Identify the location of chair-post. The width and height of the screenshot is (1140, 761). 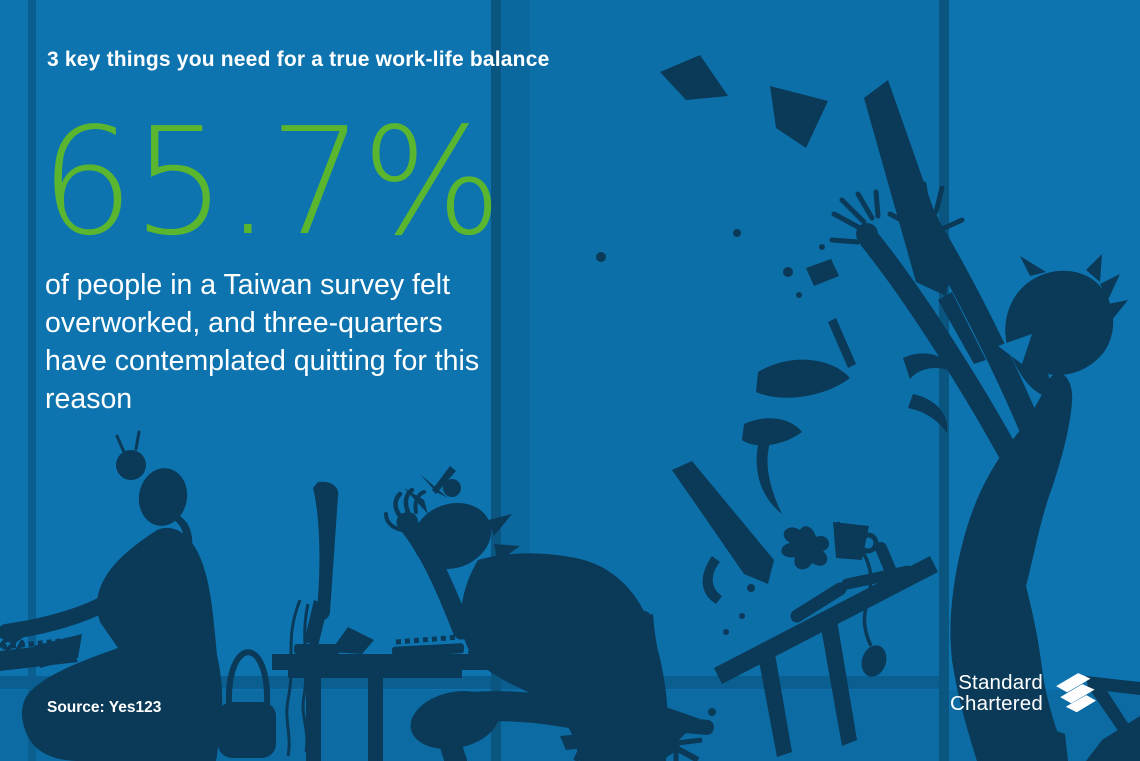
(206, 746).